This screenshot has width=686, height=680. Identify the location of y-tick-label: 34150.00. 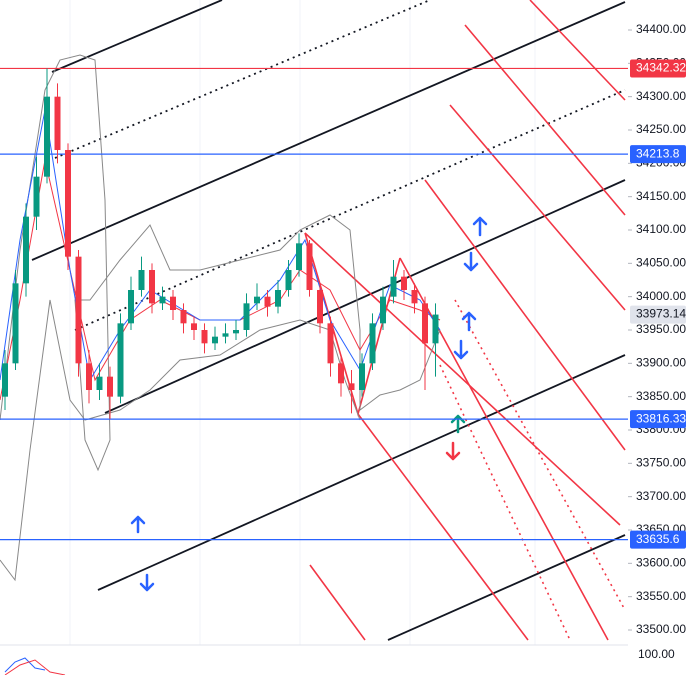
(661, 196).